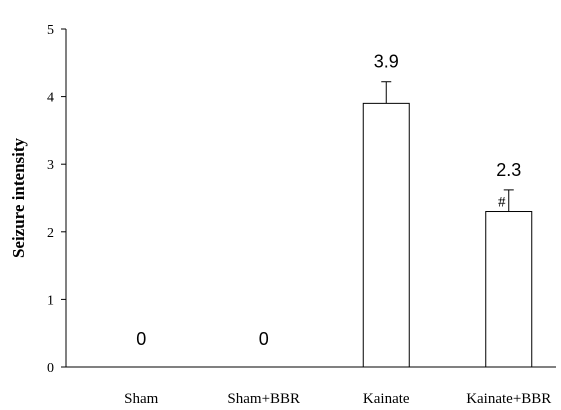 The image size is (561, 410). What do you see at coordinates (50, 233) in the screenshot?
I see `y-tick-label: 2` at bounding box center [50, 233].